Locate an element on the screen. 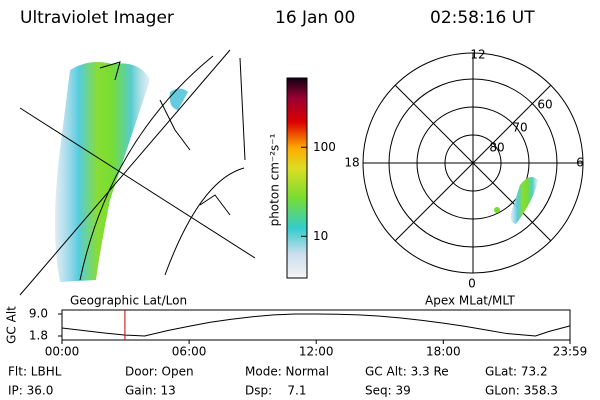 The height and width of the screenshot is (400, 600). info-field: Door: Open is located at coordinates (159, 372).